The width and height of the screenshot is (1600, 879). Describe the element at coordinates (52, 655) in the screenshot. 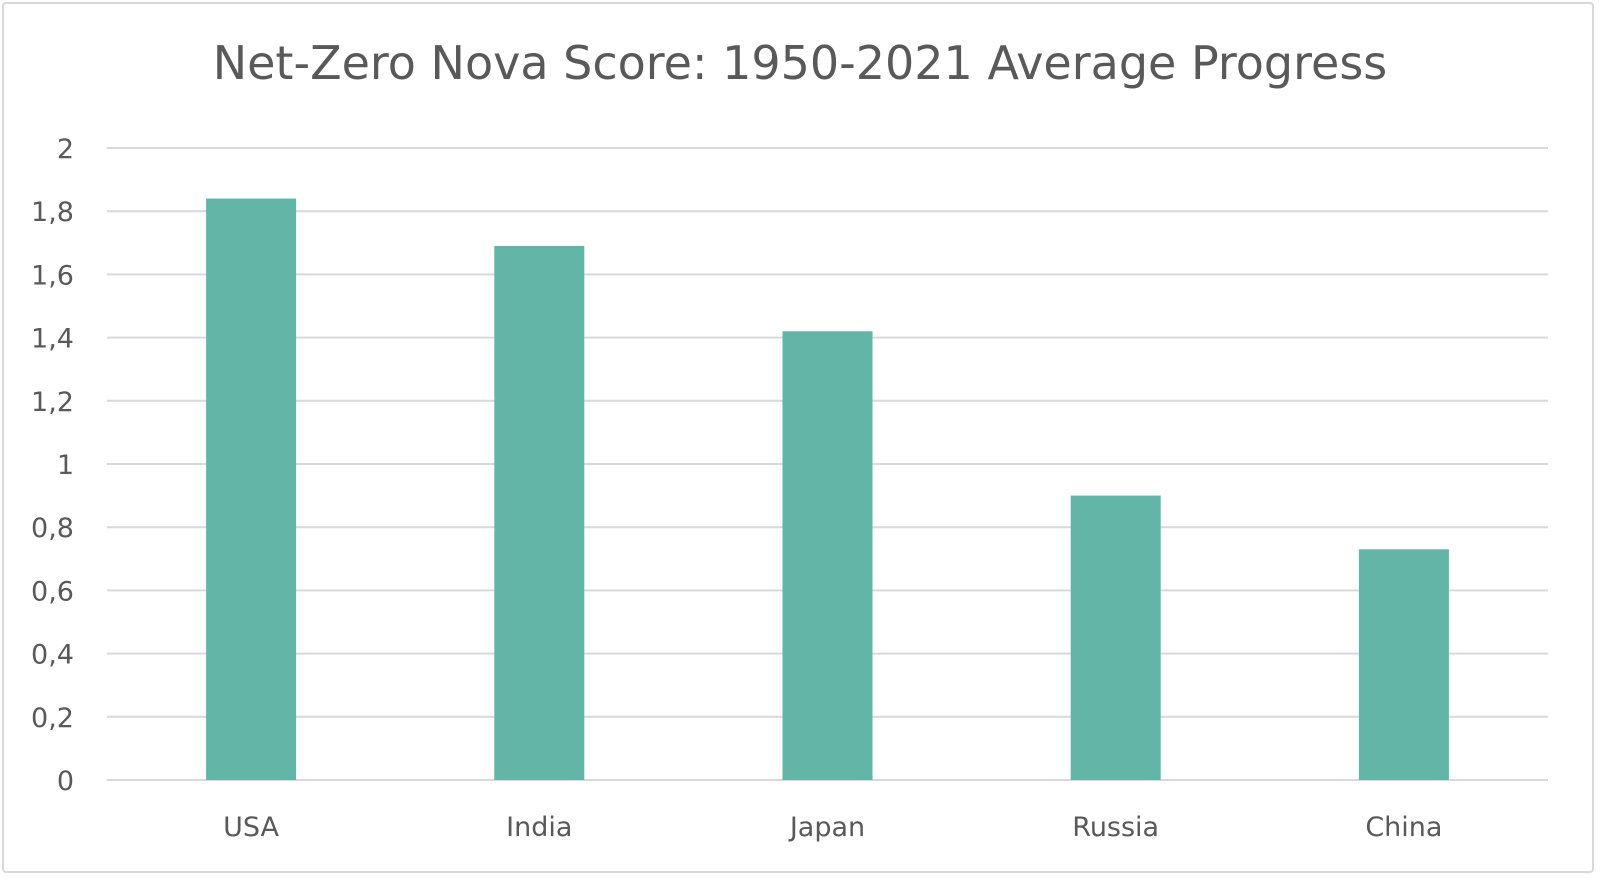

I see `y-tick-label: 0,4` at that location.